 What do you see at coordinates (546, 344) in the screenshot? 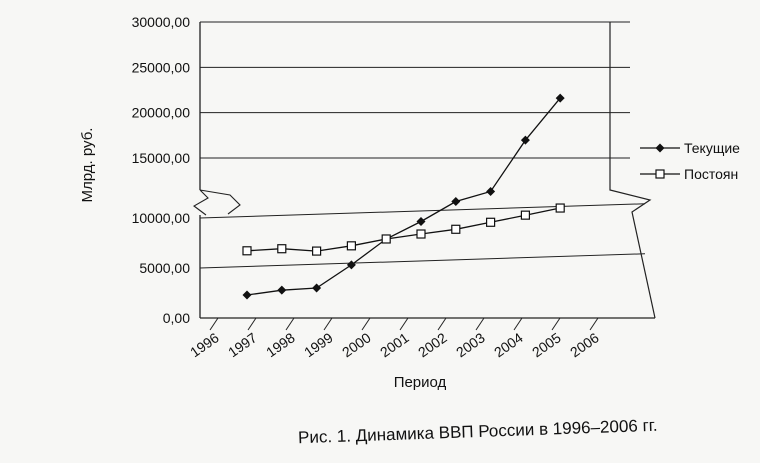
I see `x-tick-label: 2005` at bounding box center [546, 344].